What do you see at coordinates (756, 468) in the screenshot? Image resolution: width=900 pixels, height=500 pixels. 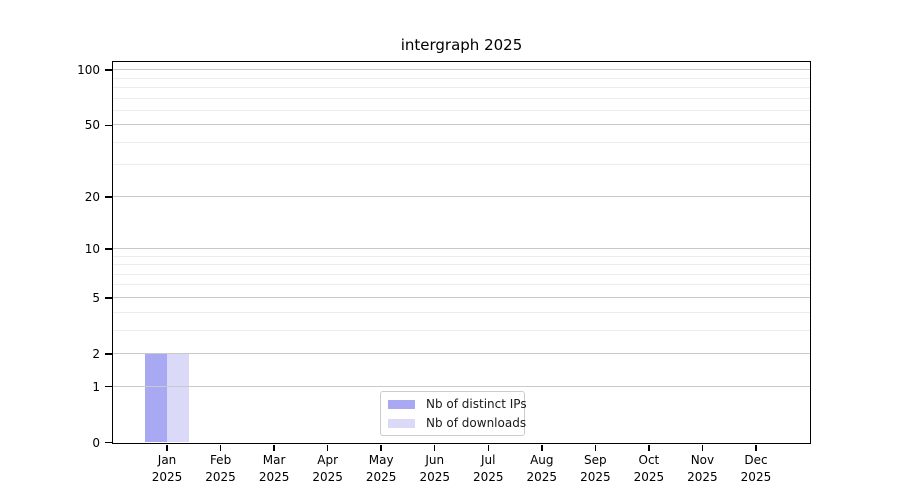 I see `x-tick-label: Dec 2025` at bounding box center [756, 468].